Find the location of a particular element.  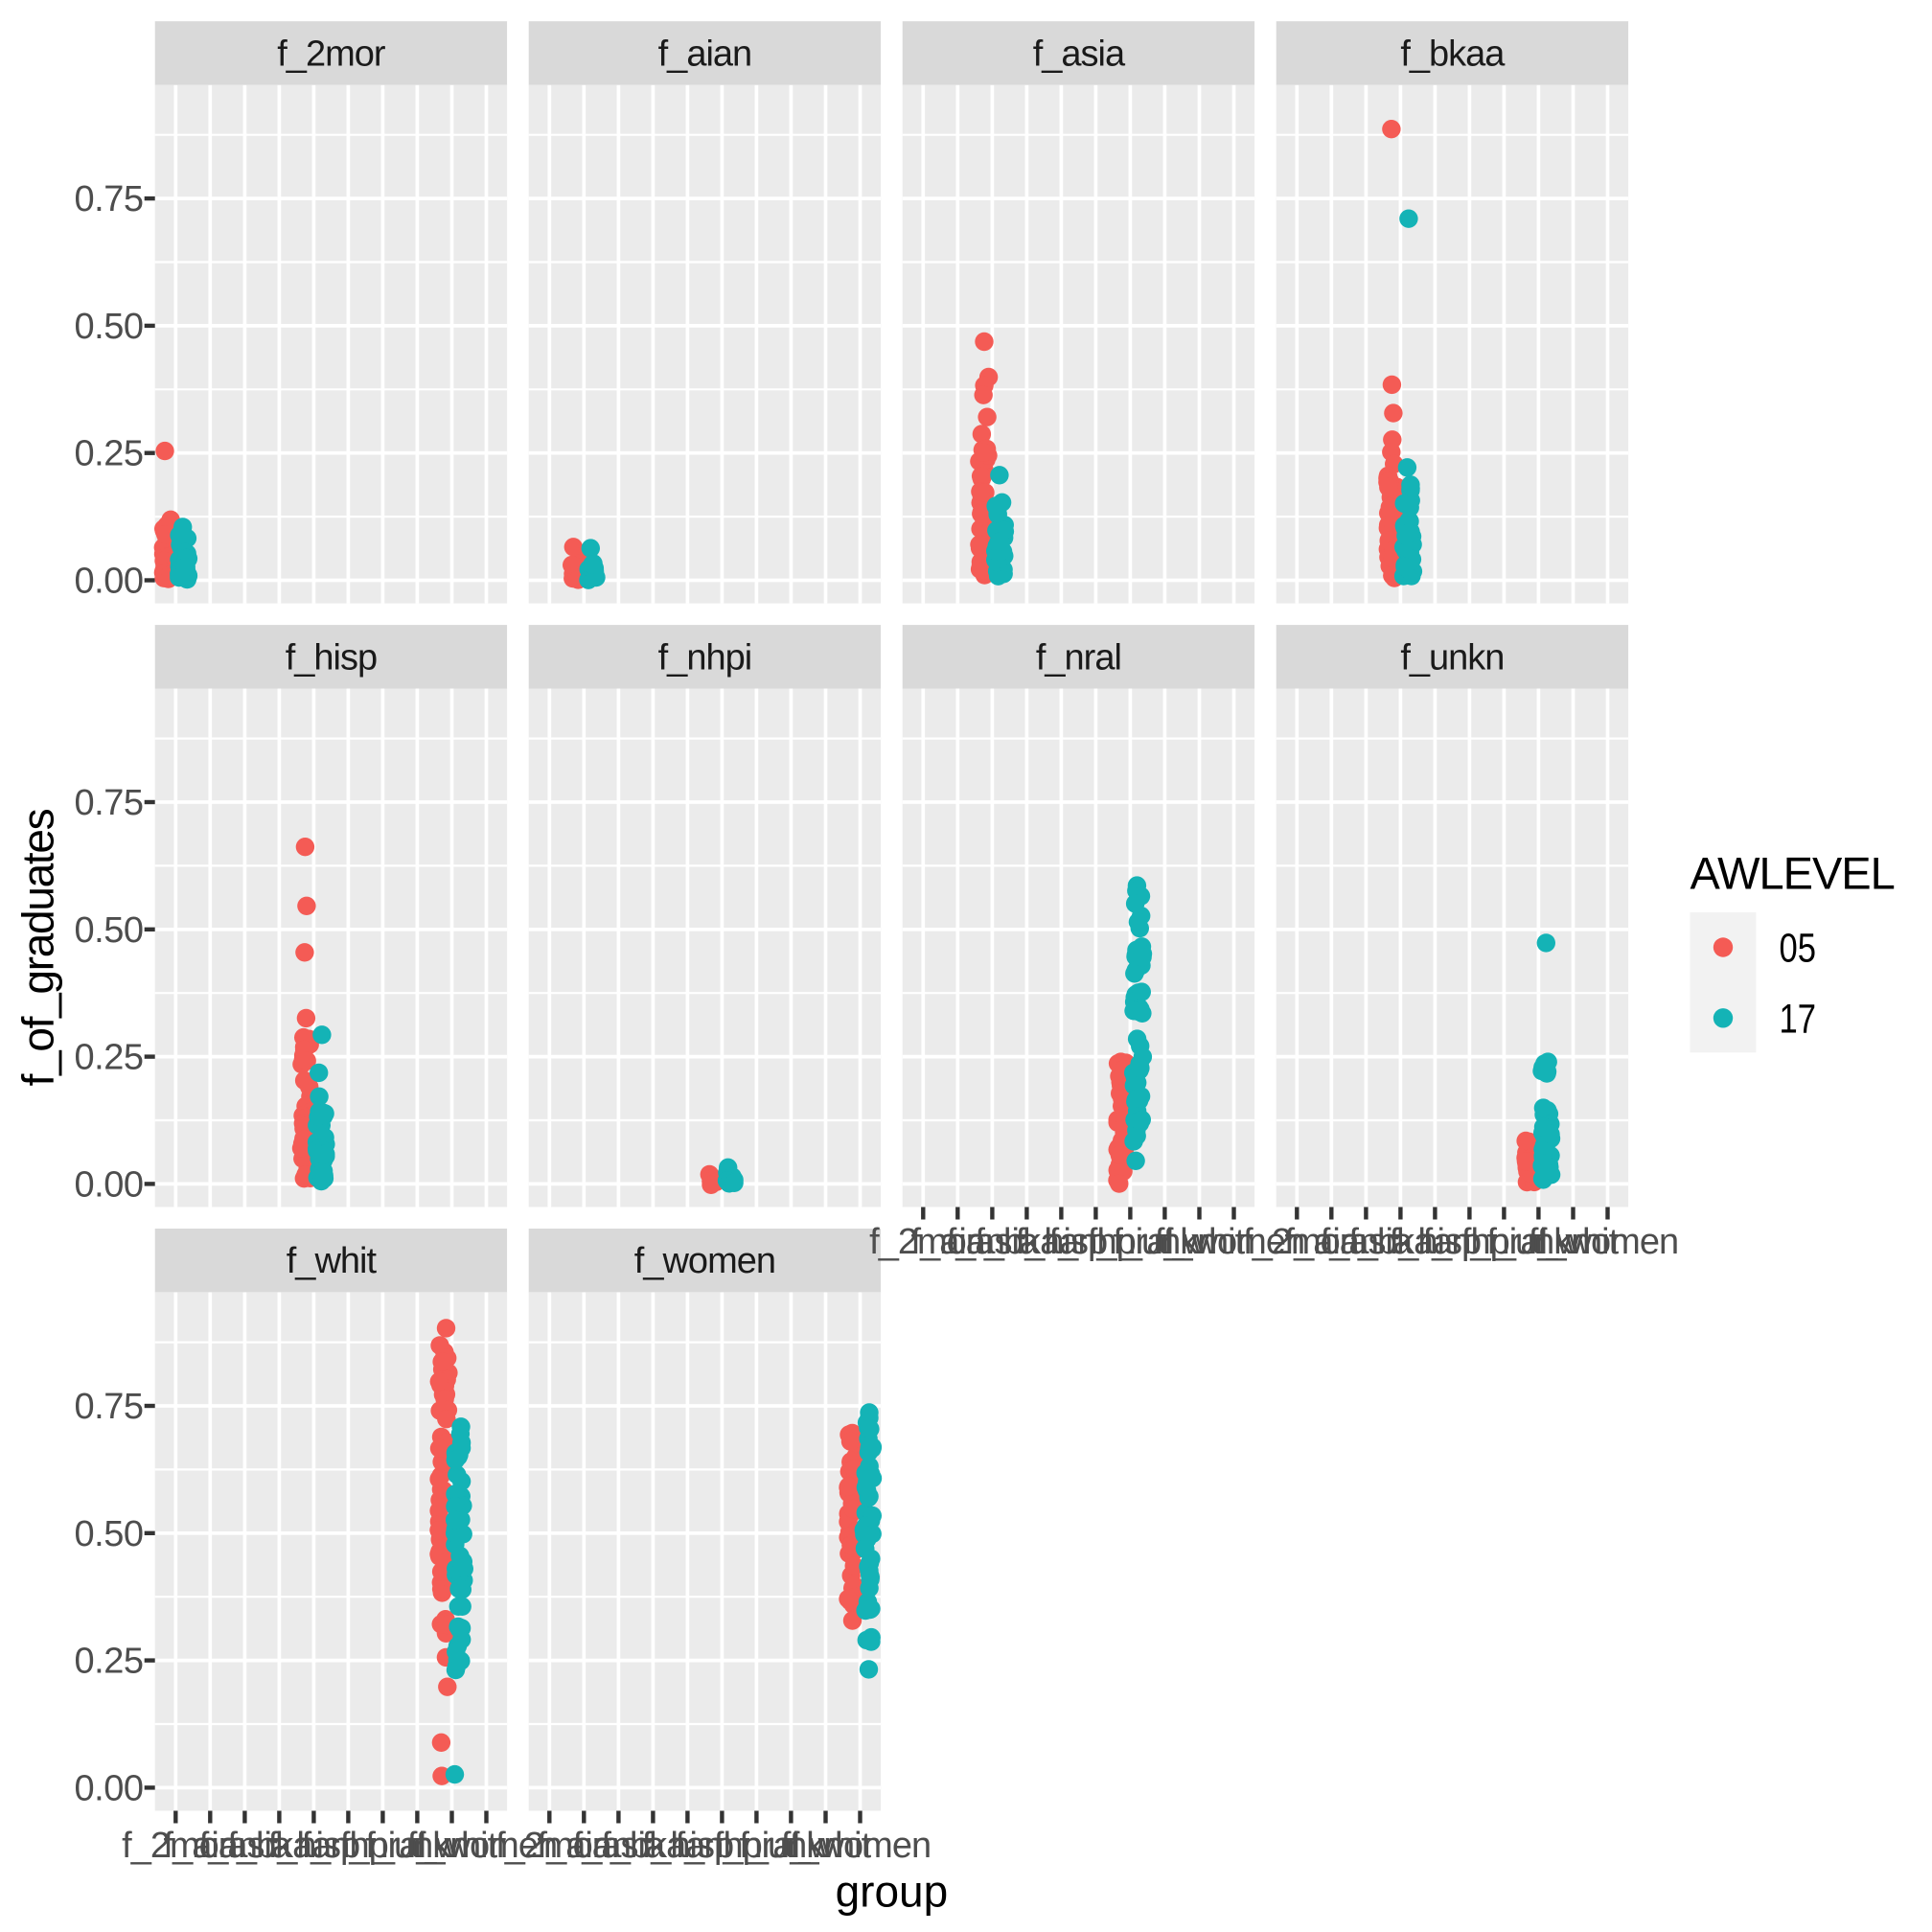

svg-text: 05 is located at coordinates (1798, 949).